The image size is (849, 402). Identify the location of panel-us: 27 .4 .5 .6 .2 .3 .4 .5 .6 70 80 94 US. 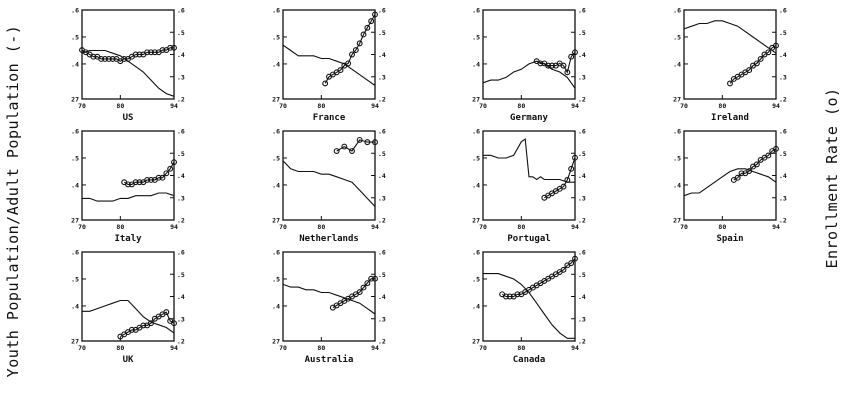
(128, 65).